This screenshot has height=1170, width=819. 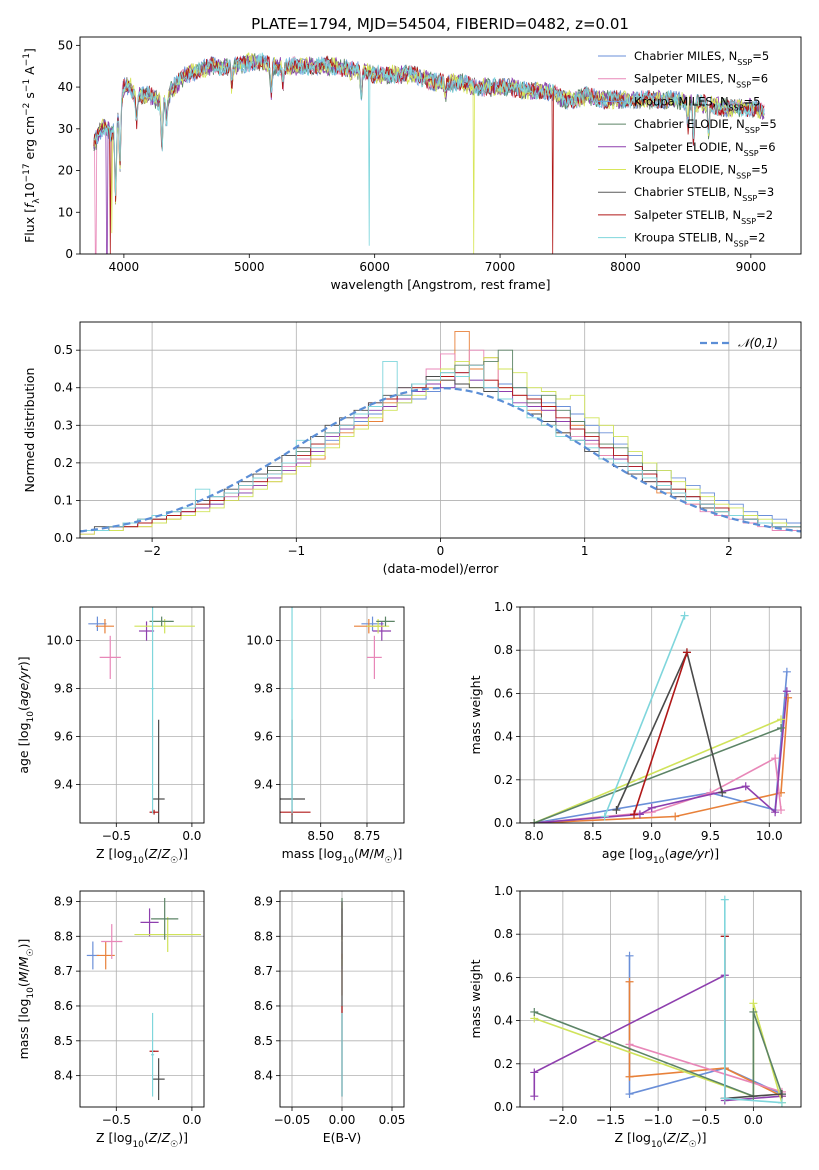 What do you see at coordinates (124, 267) in the screenshot?
I see `x-tick-label: 4000` at bounding box center [124, 267].